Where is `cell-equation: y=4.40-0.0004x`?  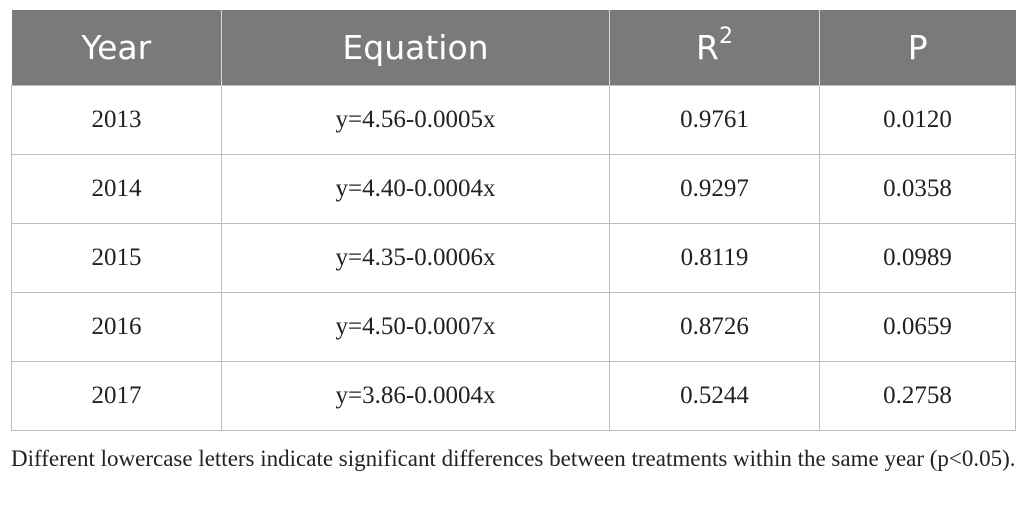
cell-equation: y=4.40-0.0004x is located at coordinates (415, 189).